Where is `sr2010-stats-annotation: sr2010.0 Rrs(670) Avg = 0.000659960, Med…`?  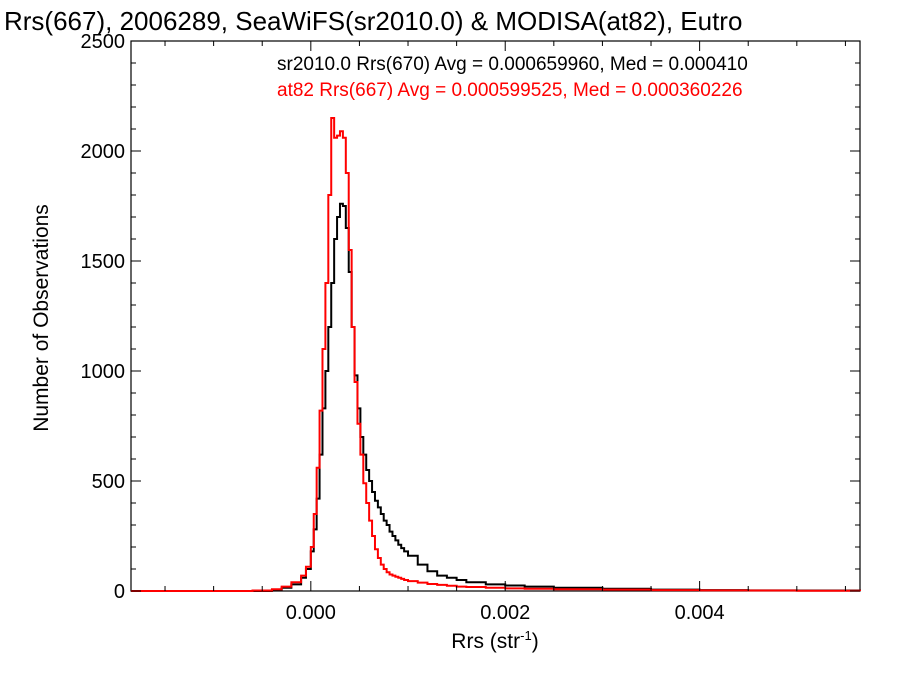
sr2010-stats-annotation: sr2010.0 Rrs(670) Avg = 0.000659960, Med… is located at coordinates (512, 64).